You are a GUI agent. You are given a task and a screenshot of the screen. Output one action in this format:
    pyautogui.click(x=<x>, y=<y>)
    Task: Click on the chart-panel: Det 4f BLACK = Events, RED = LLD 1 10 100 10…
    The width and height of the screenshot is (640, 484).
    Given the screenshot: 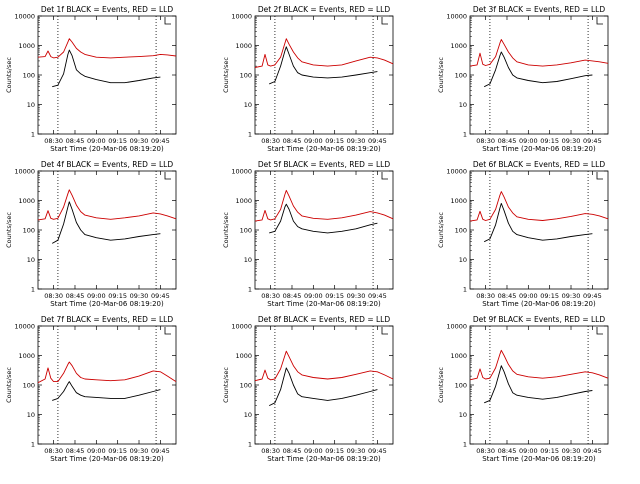 What is the action you would take?
    pyautogui.click(x=91, y=234)
    